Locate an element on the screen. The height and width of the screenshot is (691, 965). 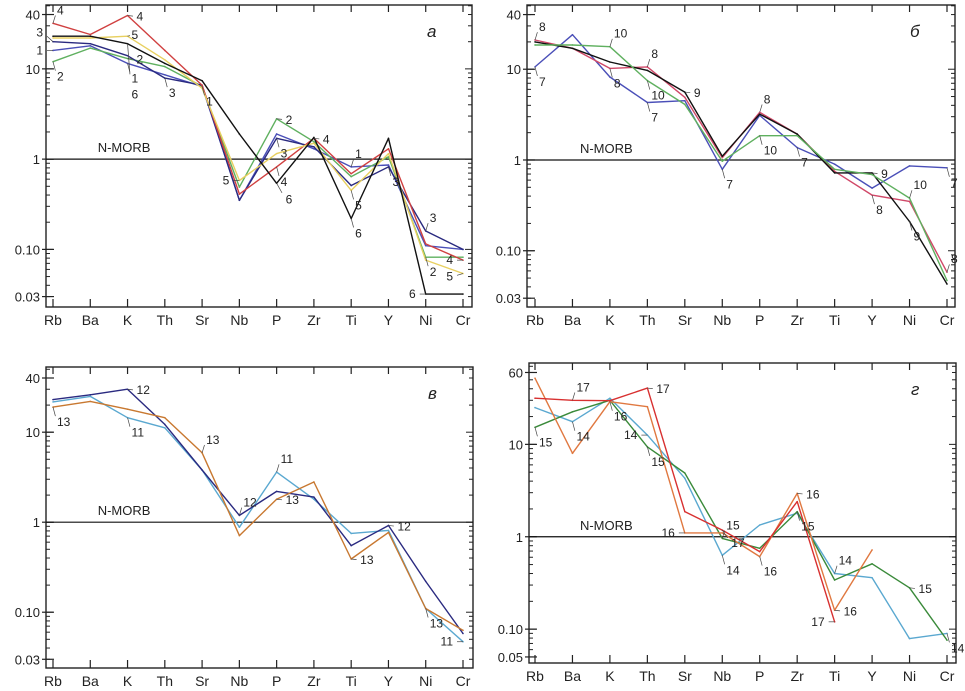
x-tick-label: Y is located at coordinates (872, 676).